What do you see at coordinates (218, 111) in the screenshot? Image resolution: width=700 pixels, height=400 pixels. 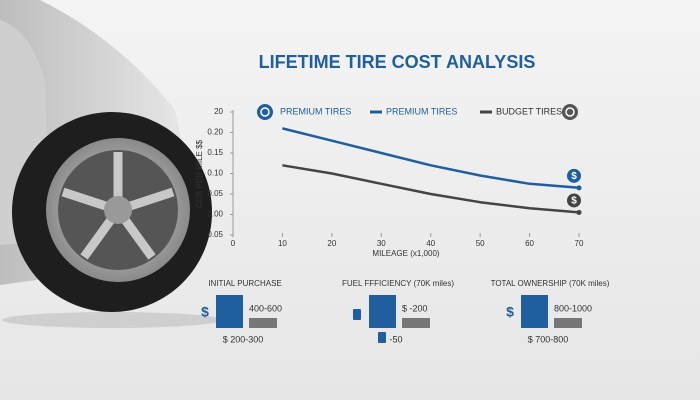 I see `y-tick-label: 20` at bounding box center [218, 111].